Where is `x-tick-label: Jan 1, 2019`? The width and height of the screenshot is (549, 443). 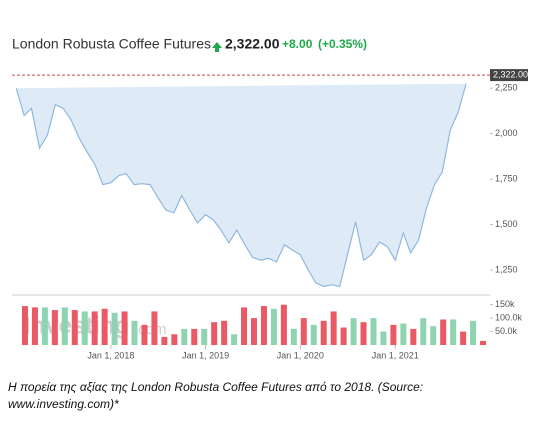
x-tick-label: Jan 1, 2019 is located at coordinates (205, 355).